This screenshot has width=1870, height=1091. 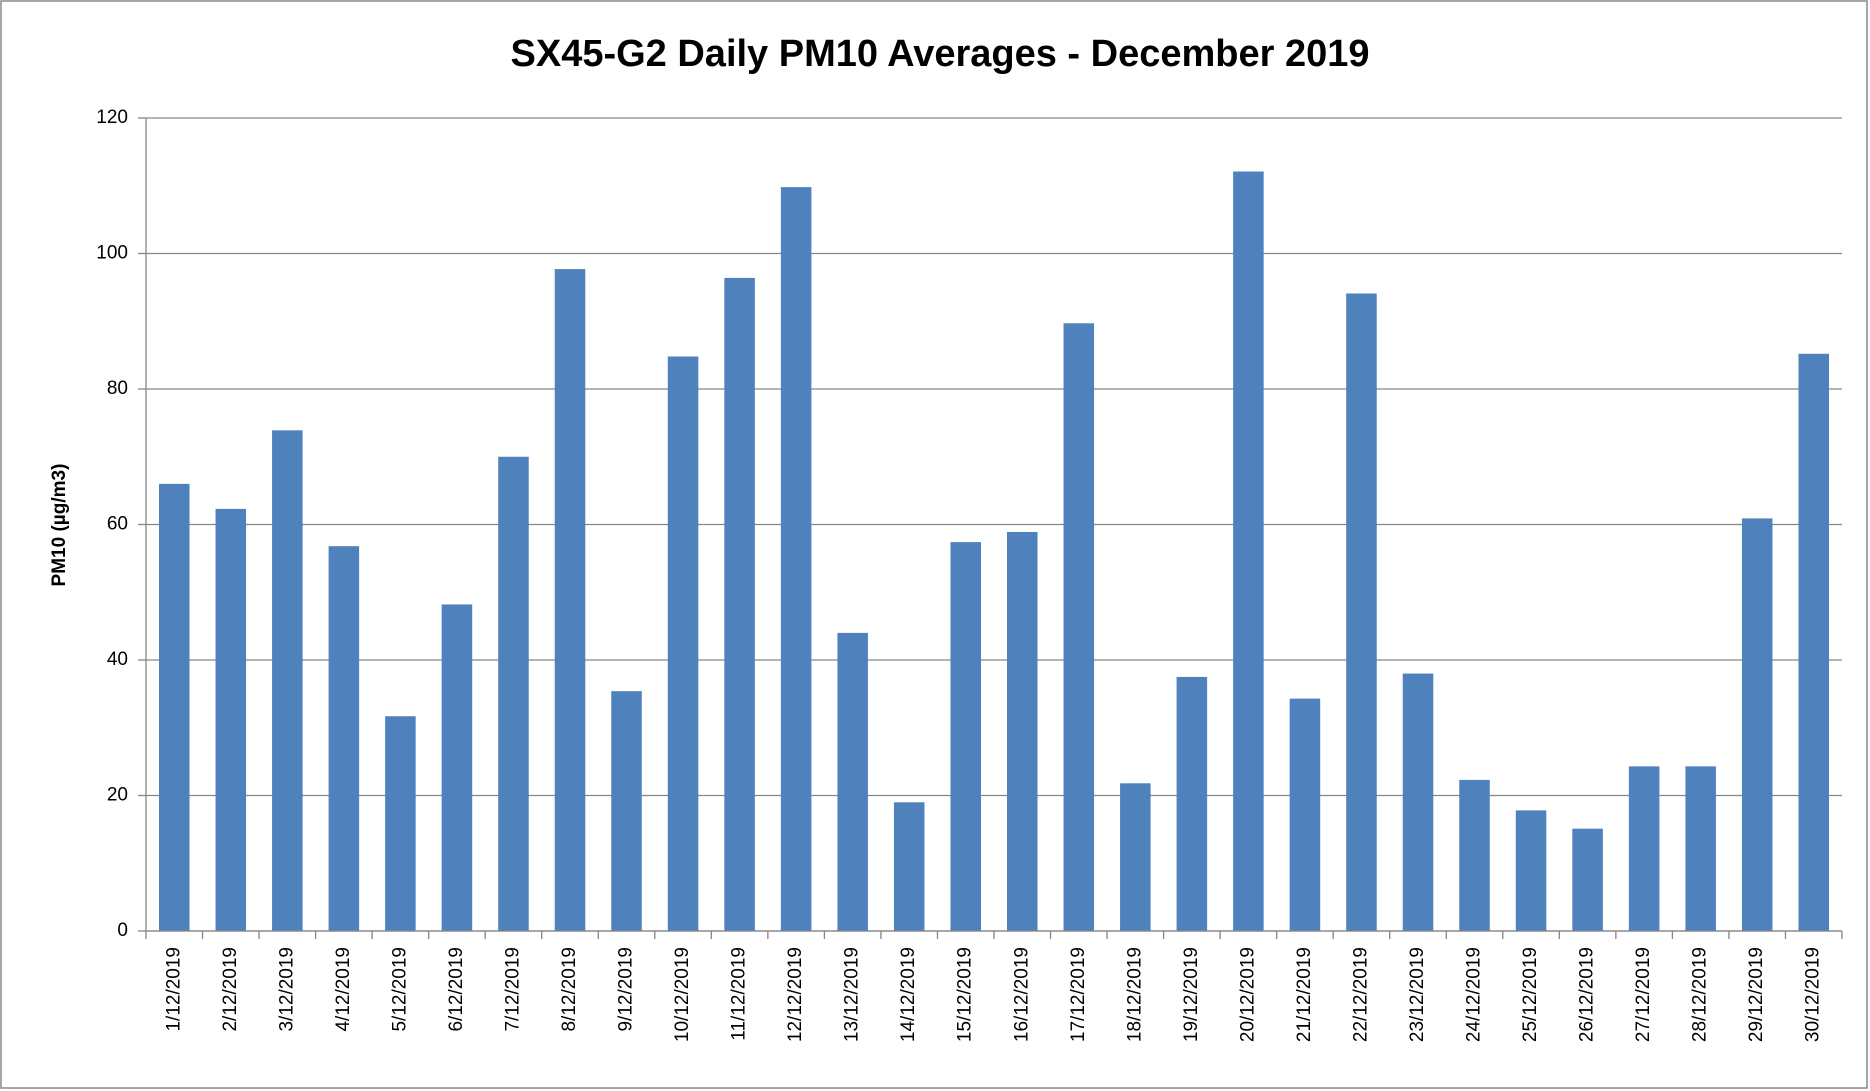 What do you see at coordinates (173, 989) in the screenshot?
I see `x-tick-label: 1/12/2019` at bounding box center [173, 989].